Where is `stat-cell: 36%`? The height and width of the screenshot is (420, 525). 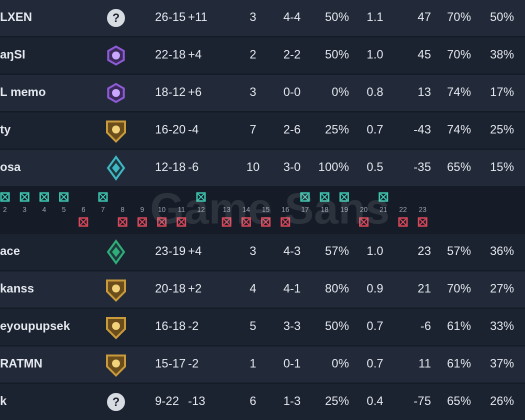
stat-cell: 36% is located at coordinates (502, 251).